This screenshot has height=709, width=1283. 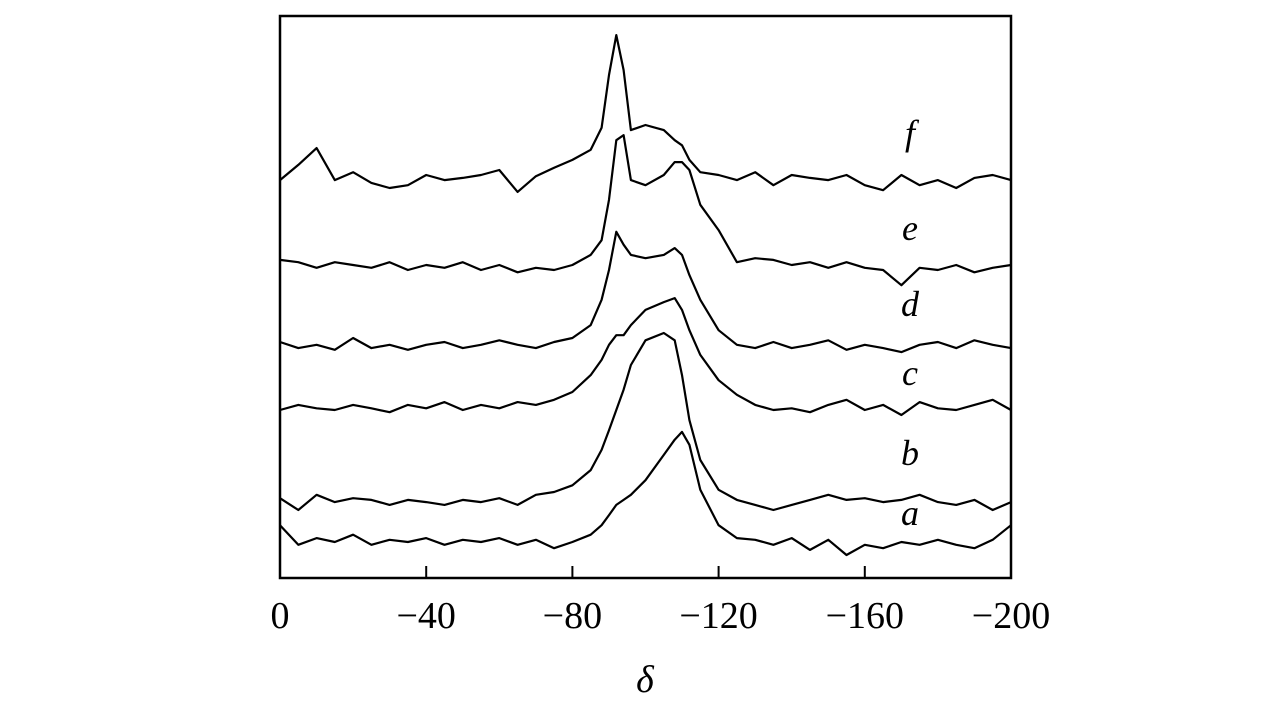 I want to click on x-tick-label: −200, so click(x=1011, y=616).